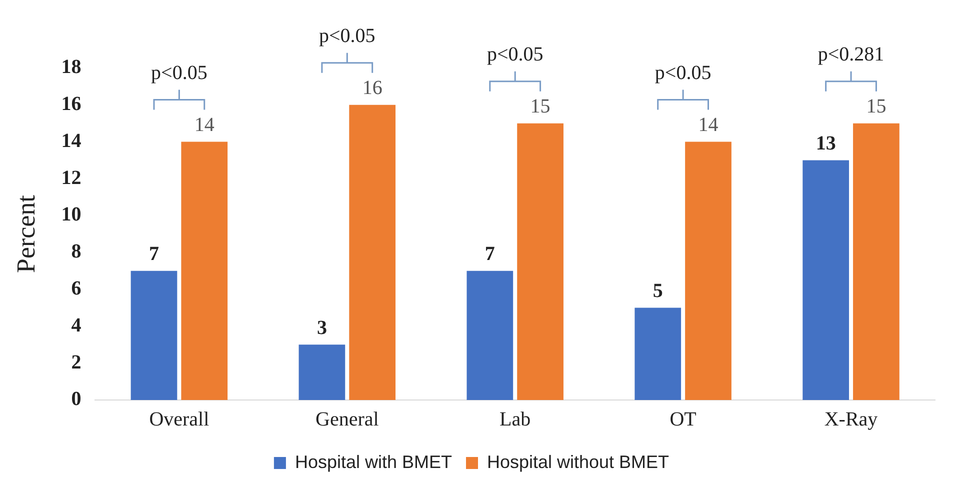 This screenshot has width=953, height=490. I want to click on x-tick-label: Lab, so click(515, 419).